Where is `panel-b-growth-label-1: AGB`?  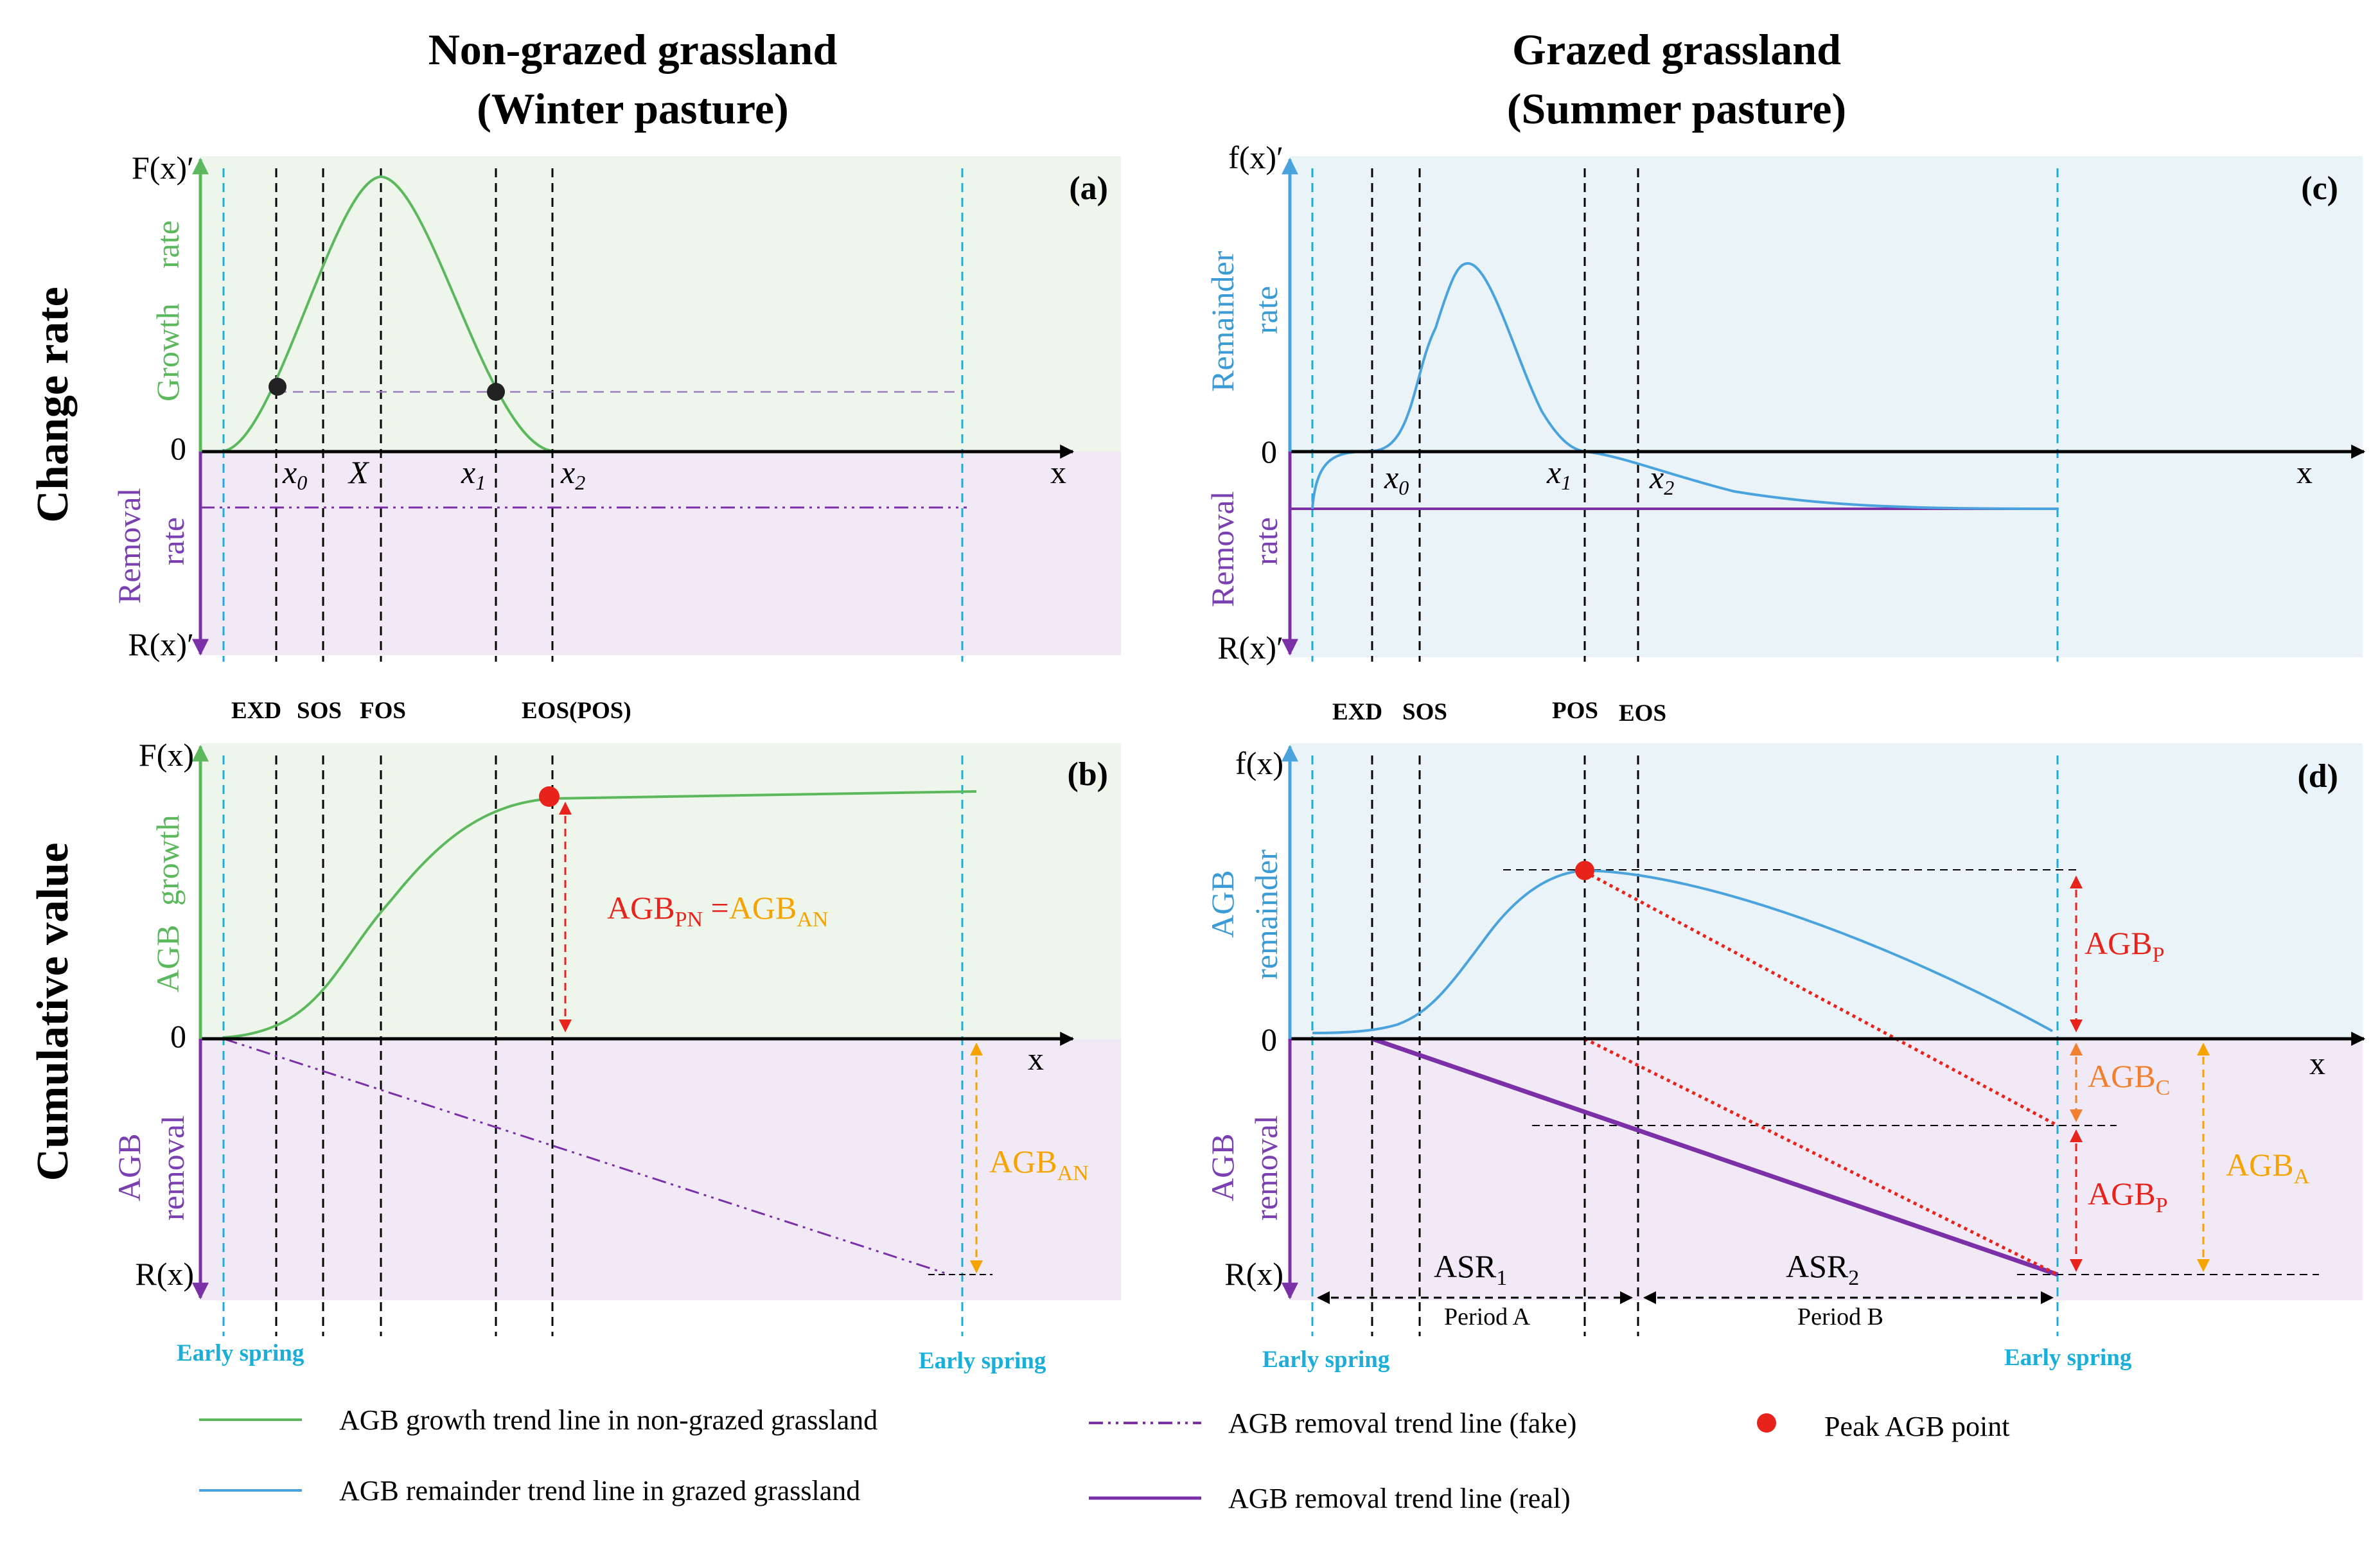
panel-b-growth-label-1: AGB is located at coordinates (168, 958).